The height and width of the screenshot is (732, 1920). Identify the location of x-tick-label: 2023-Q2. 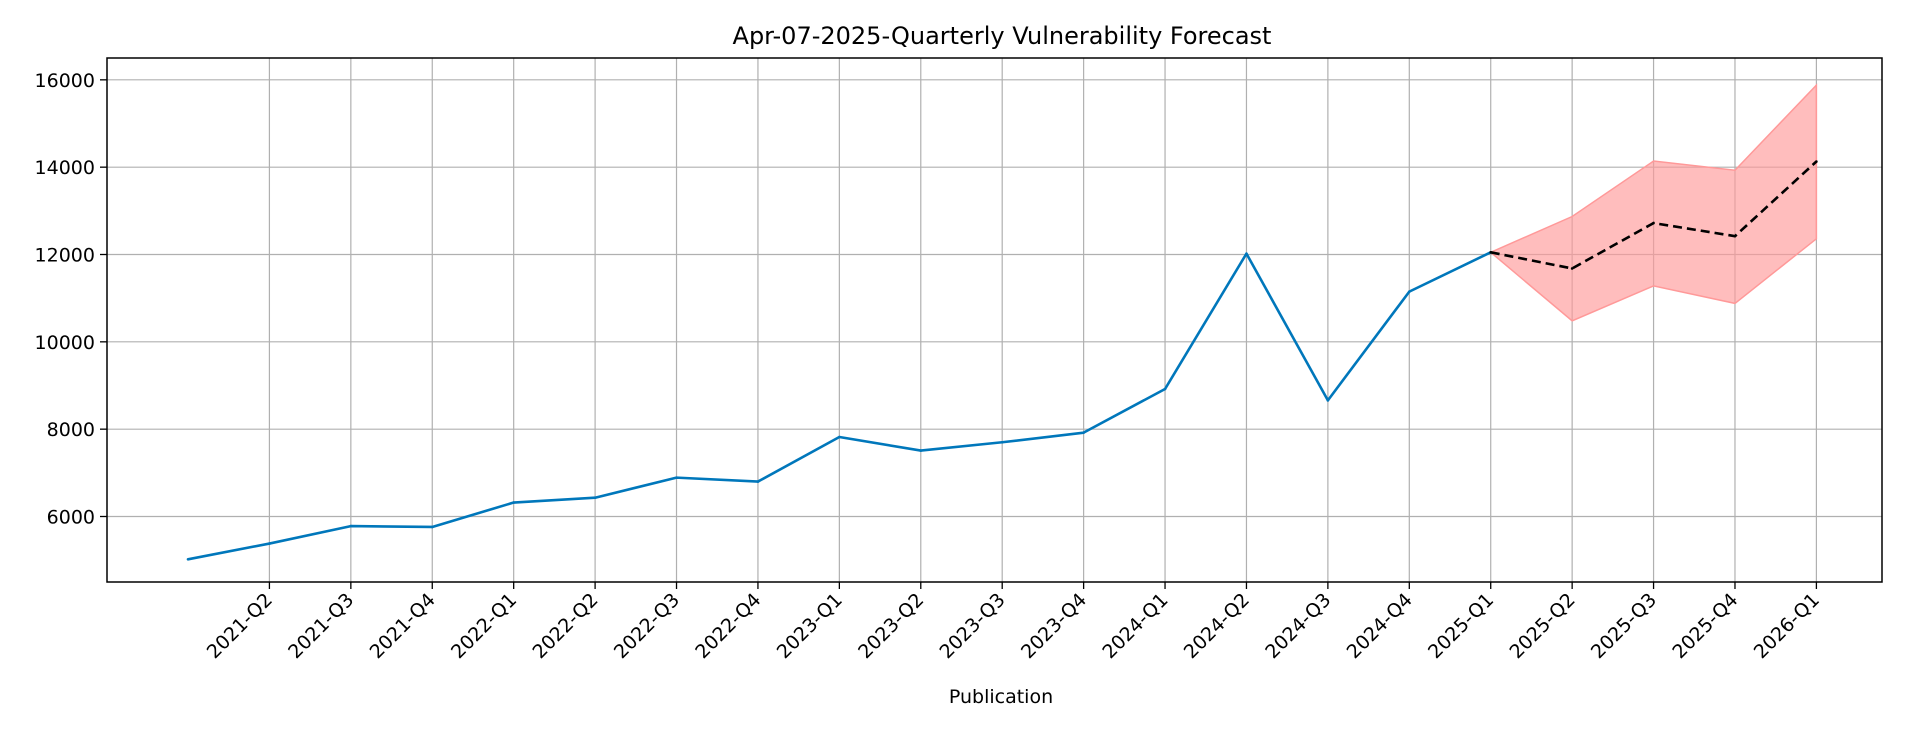
(891, 626).